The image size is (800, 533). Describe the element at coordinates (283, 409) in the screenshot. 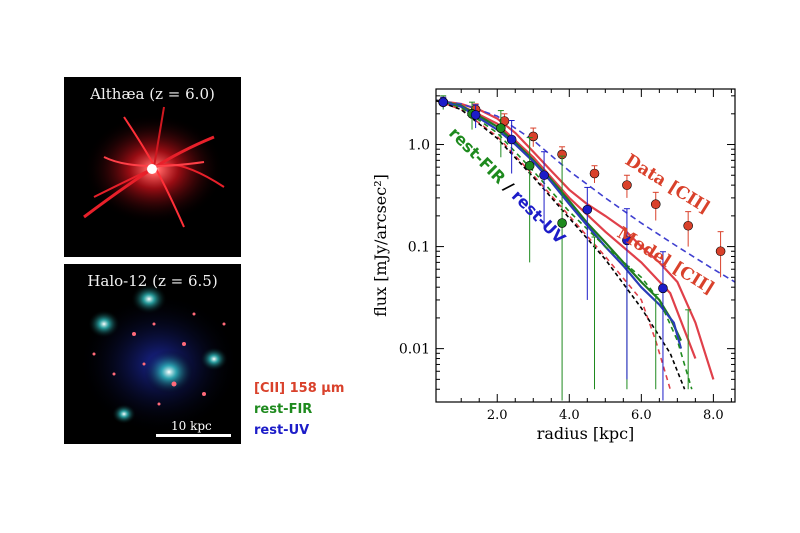

I see `legend-rest-fir: rest-FIR` at that location.